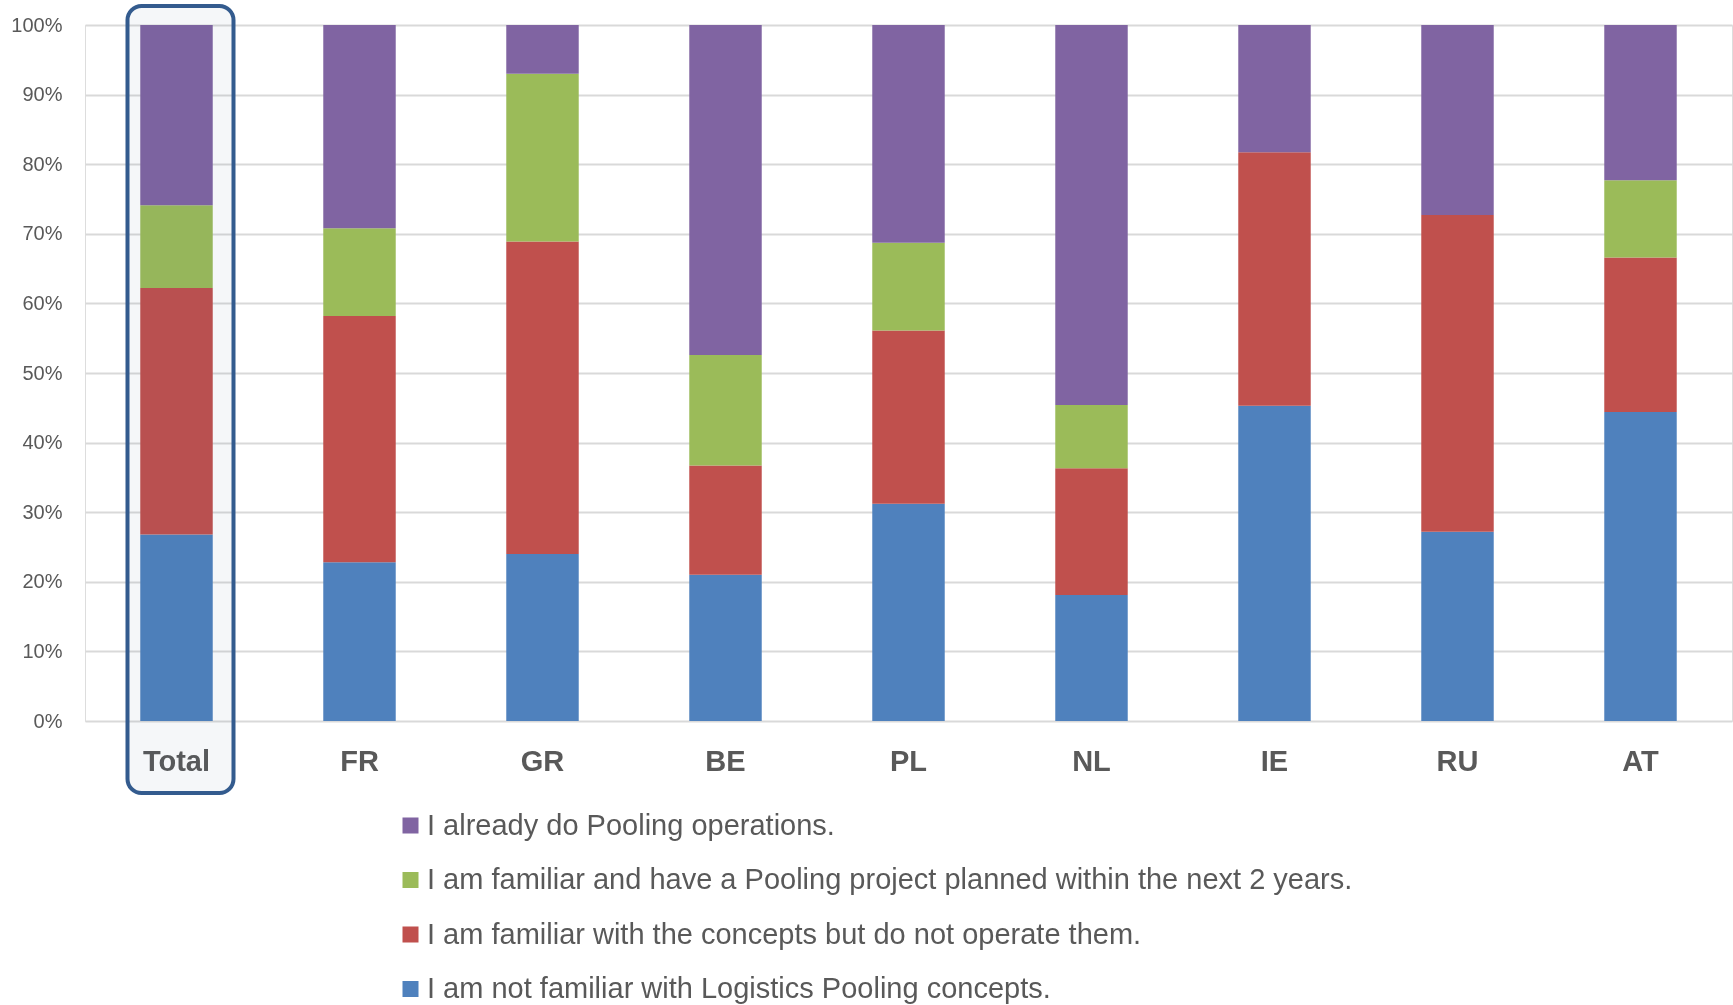 This screenshot has height=1005, width=1733. What do you see at coordinates (542, 760) in the screenshot?
I see `x-tick-label: GR` at bounding box center [542, 760].